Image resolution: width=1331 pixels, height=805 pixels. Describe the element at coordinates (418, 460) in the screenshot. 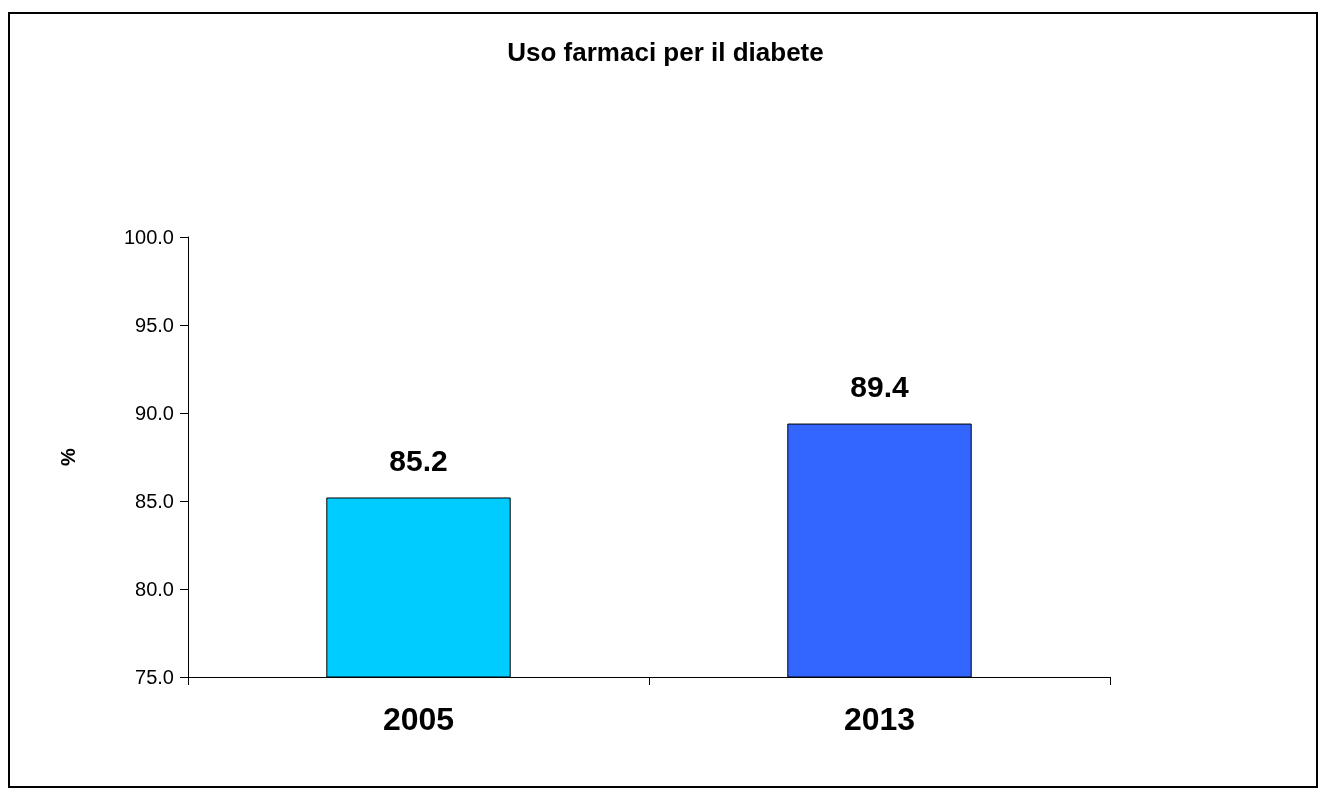

I see `data-label: 85.2` at that location.